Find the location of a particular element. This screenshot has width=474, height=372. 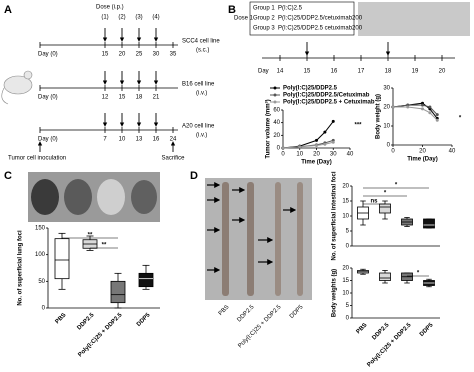

route: (s.c.) is located at coordinates (202, 51).